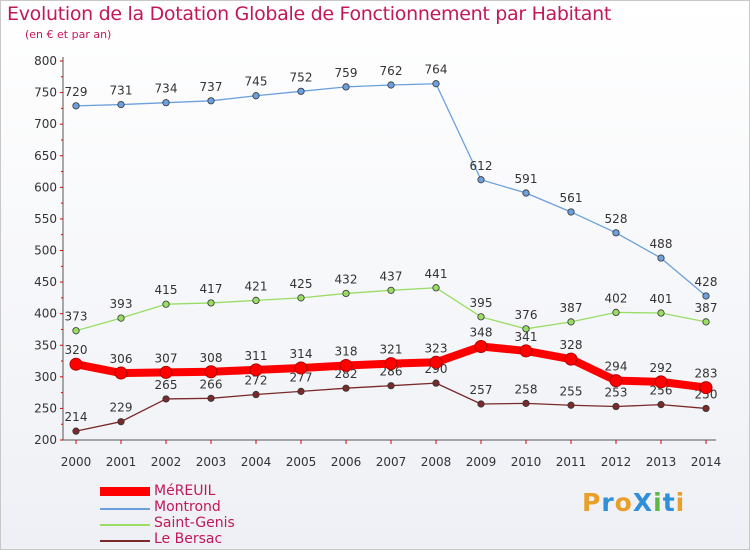 This screenshot has height=550, width=750. Describe the element at coordinates (481, 390) in the screenshot. I see `data-label-le-bersac: 257` at that location.